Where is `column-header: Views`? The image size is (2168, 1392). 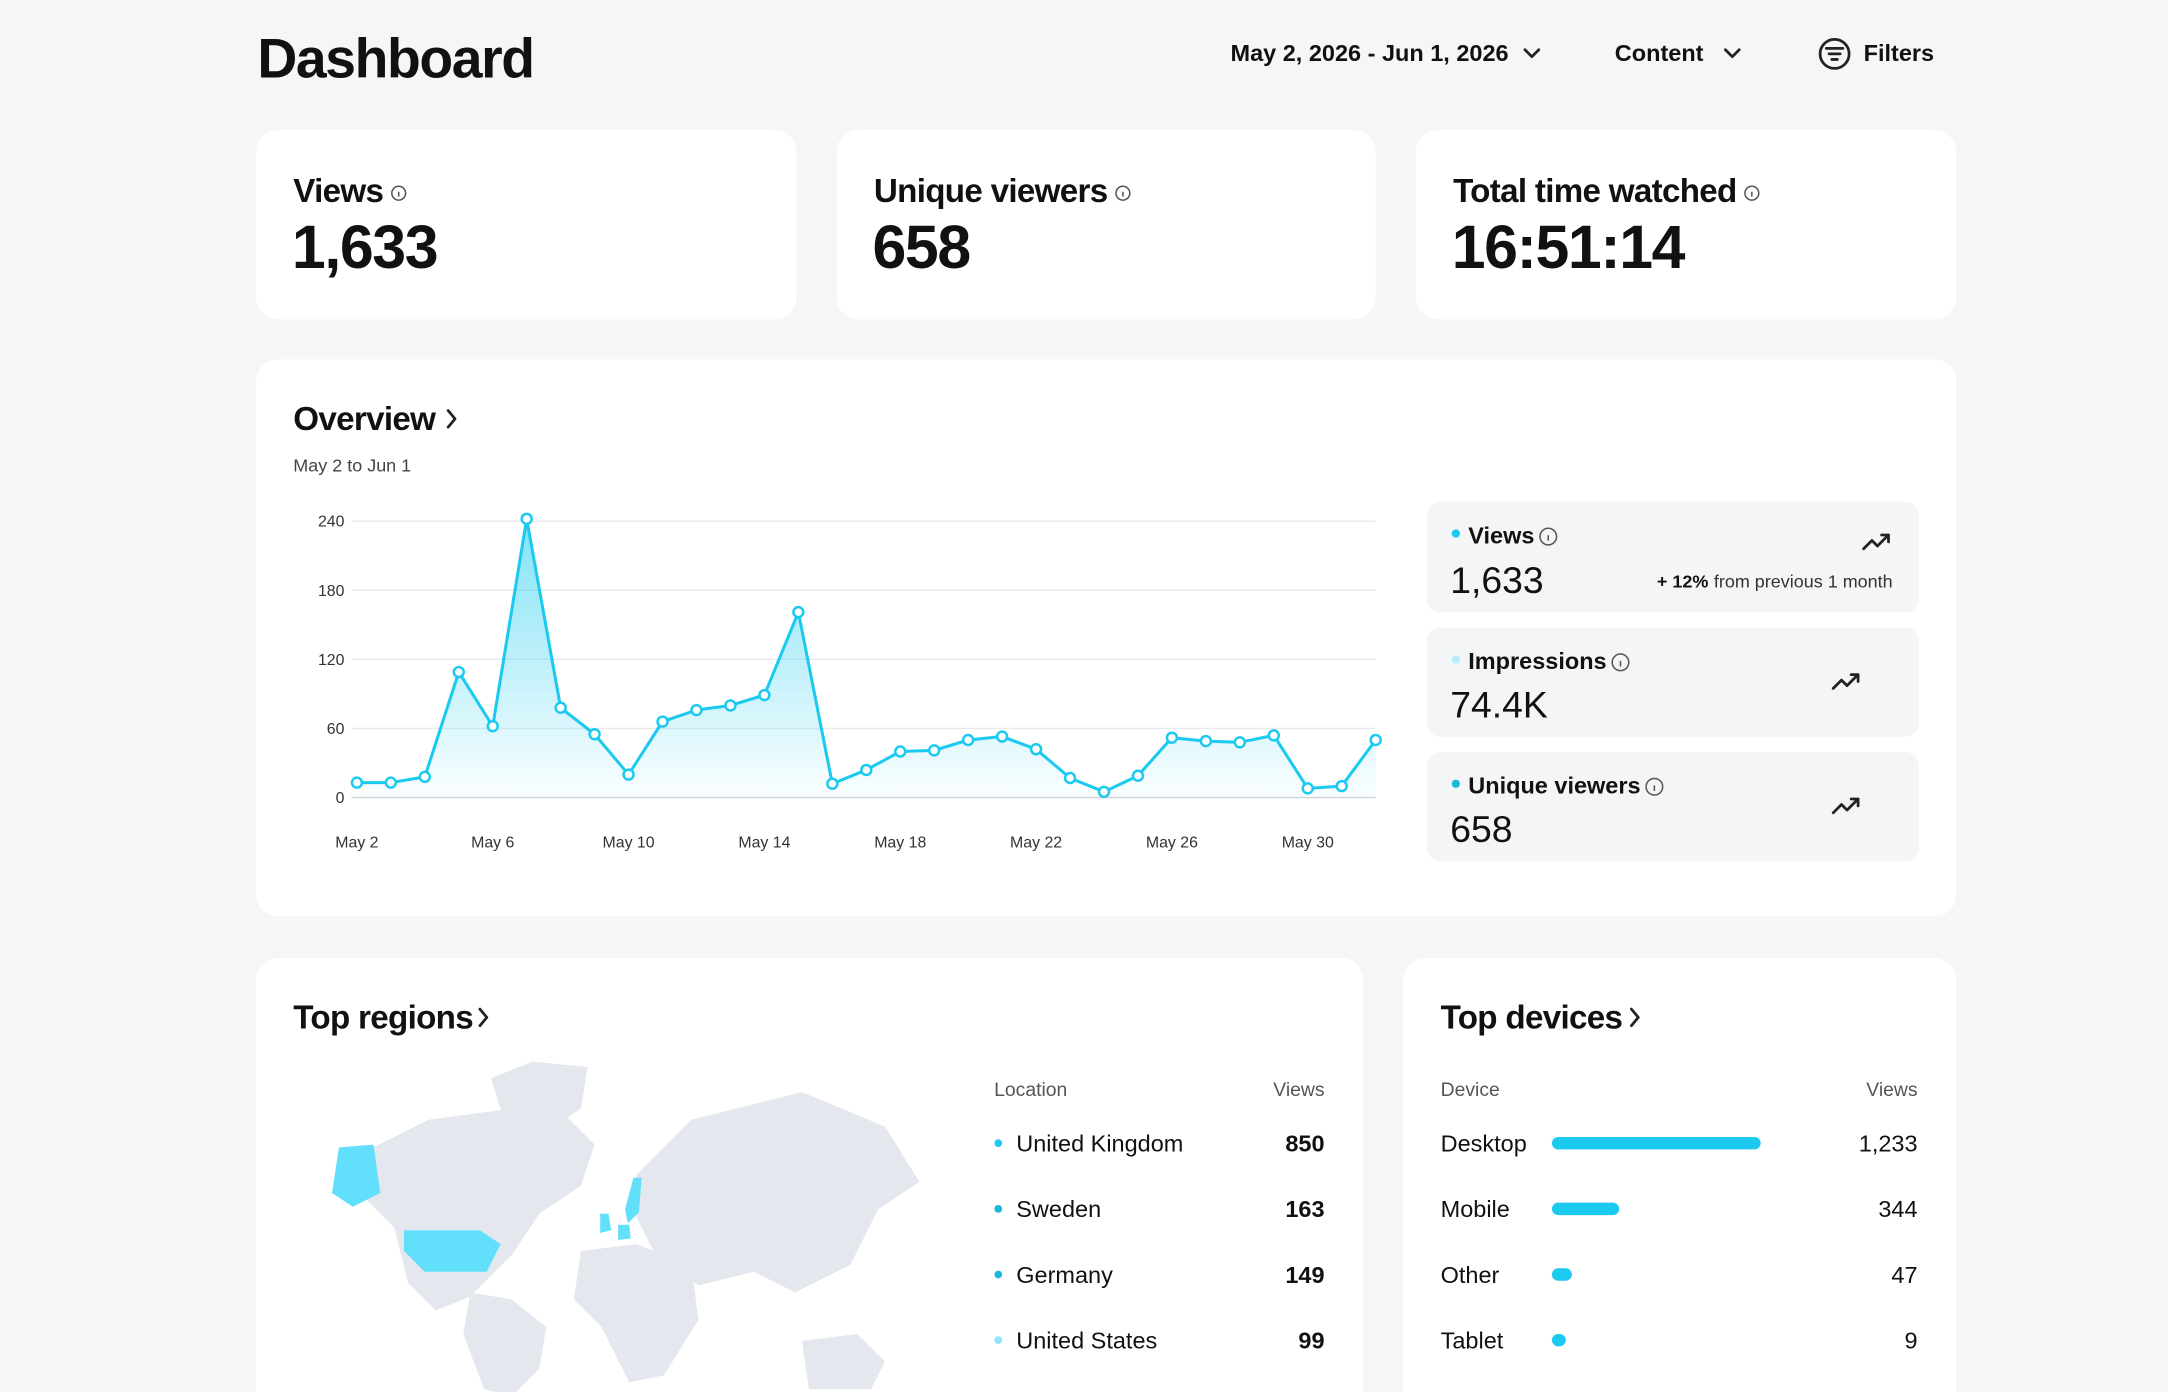 column-header: Views is located at coordinates (1891, 1090).